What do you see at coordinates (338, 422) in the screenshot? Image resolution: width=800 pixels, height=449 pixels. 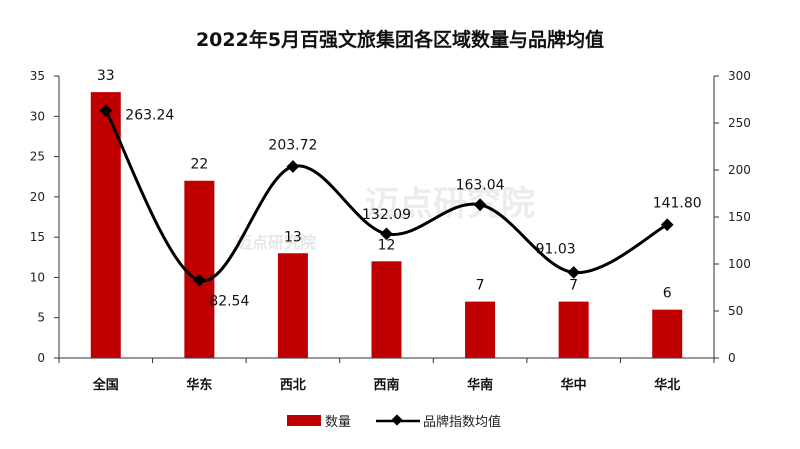 I see `legend-label-bars: 数量` at bounding box center [338, 422].